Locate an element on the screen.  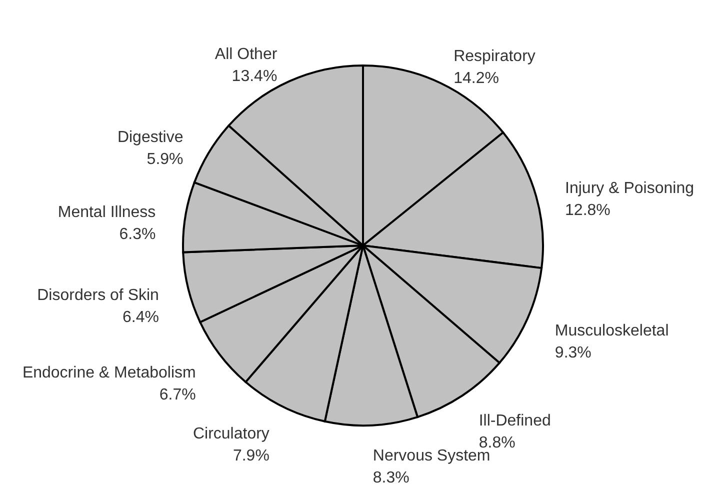
slice-label: Circulatory is located at coordinates (231, 434).